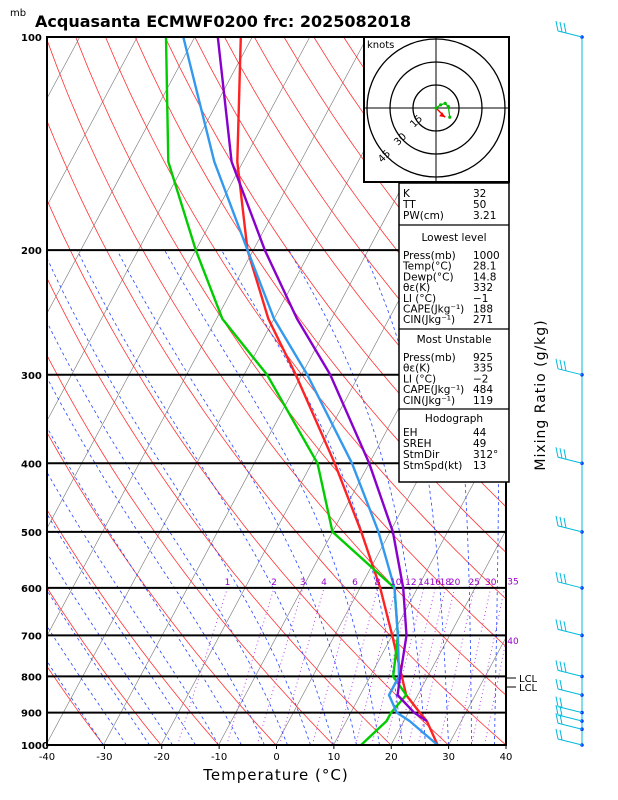 This screenshot has width=618, height=800. Describe the element at coordinates (512, 583) in the screenshot. I see `mixing-ratio-label: 35` at that location.